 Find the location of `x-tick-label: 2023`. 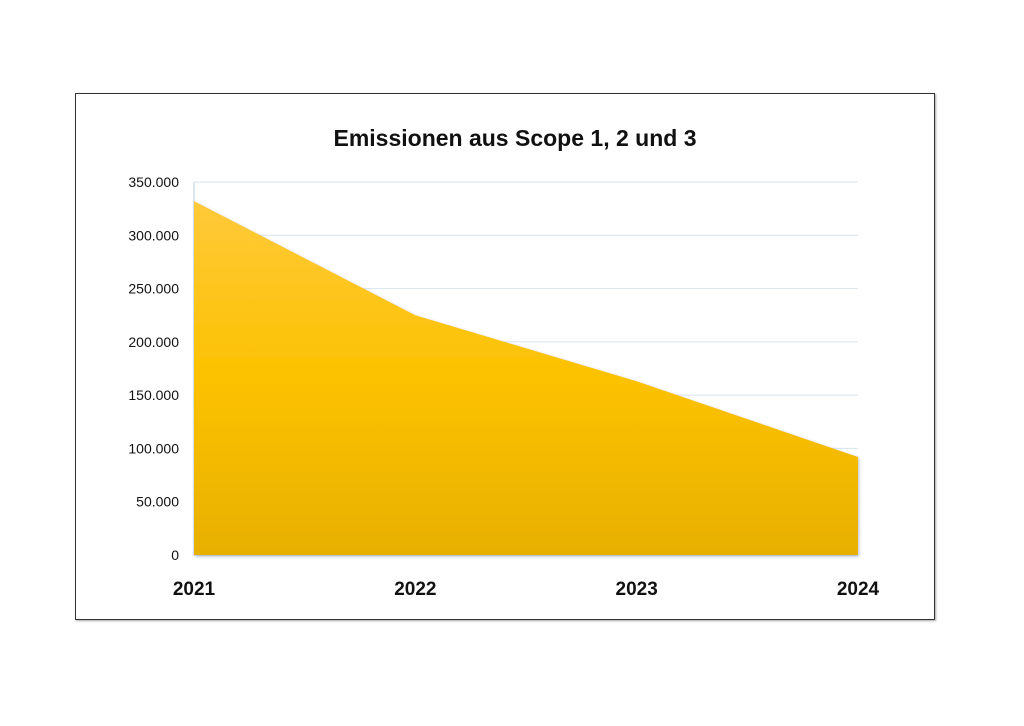

x-tick-label: 2023 is located at coordinates (637, 589).